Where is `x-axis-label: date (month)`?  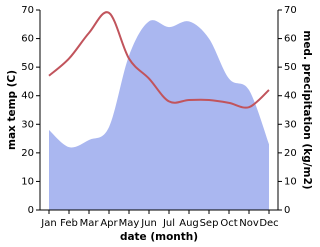
x-axis-label: date (month) is located at coordinates (159, 237).